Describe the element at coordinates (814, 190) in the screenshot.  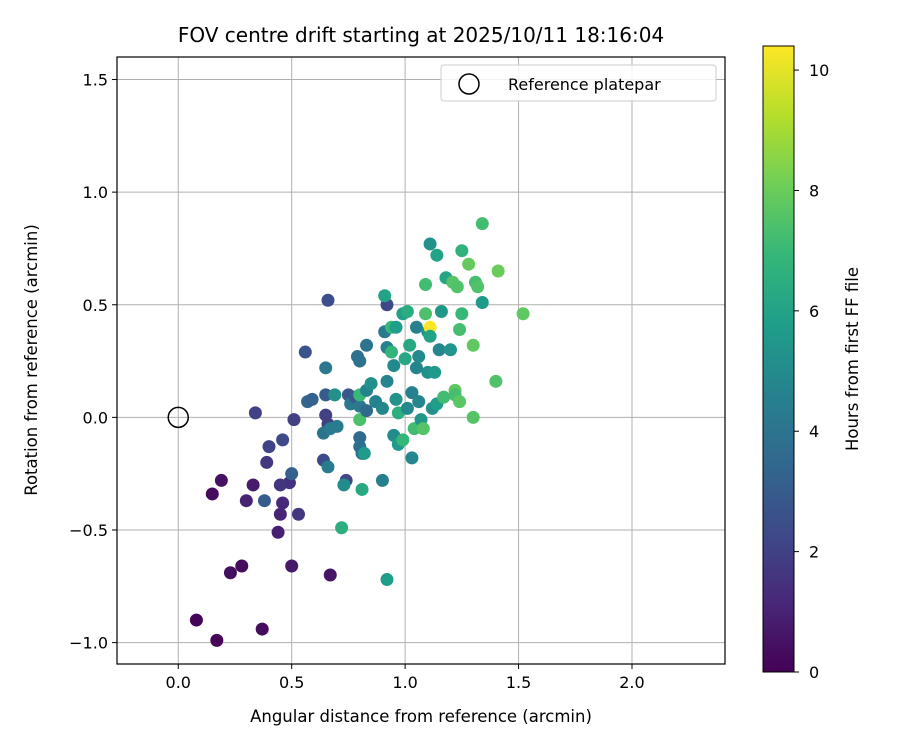
I see `colorbar-tick-label: 8` at that location.